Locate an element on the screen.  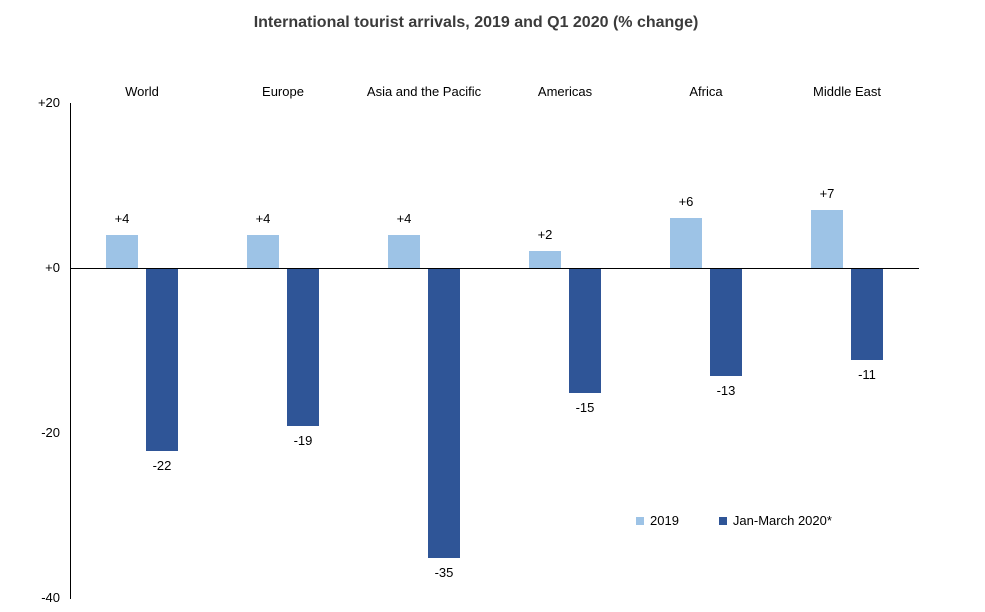
zero-baseline is located at coordinates (494, 268).